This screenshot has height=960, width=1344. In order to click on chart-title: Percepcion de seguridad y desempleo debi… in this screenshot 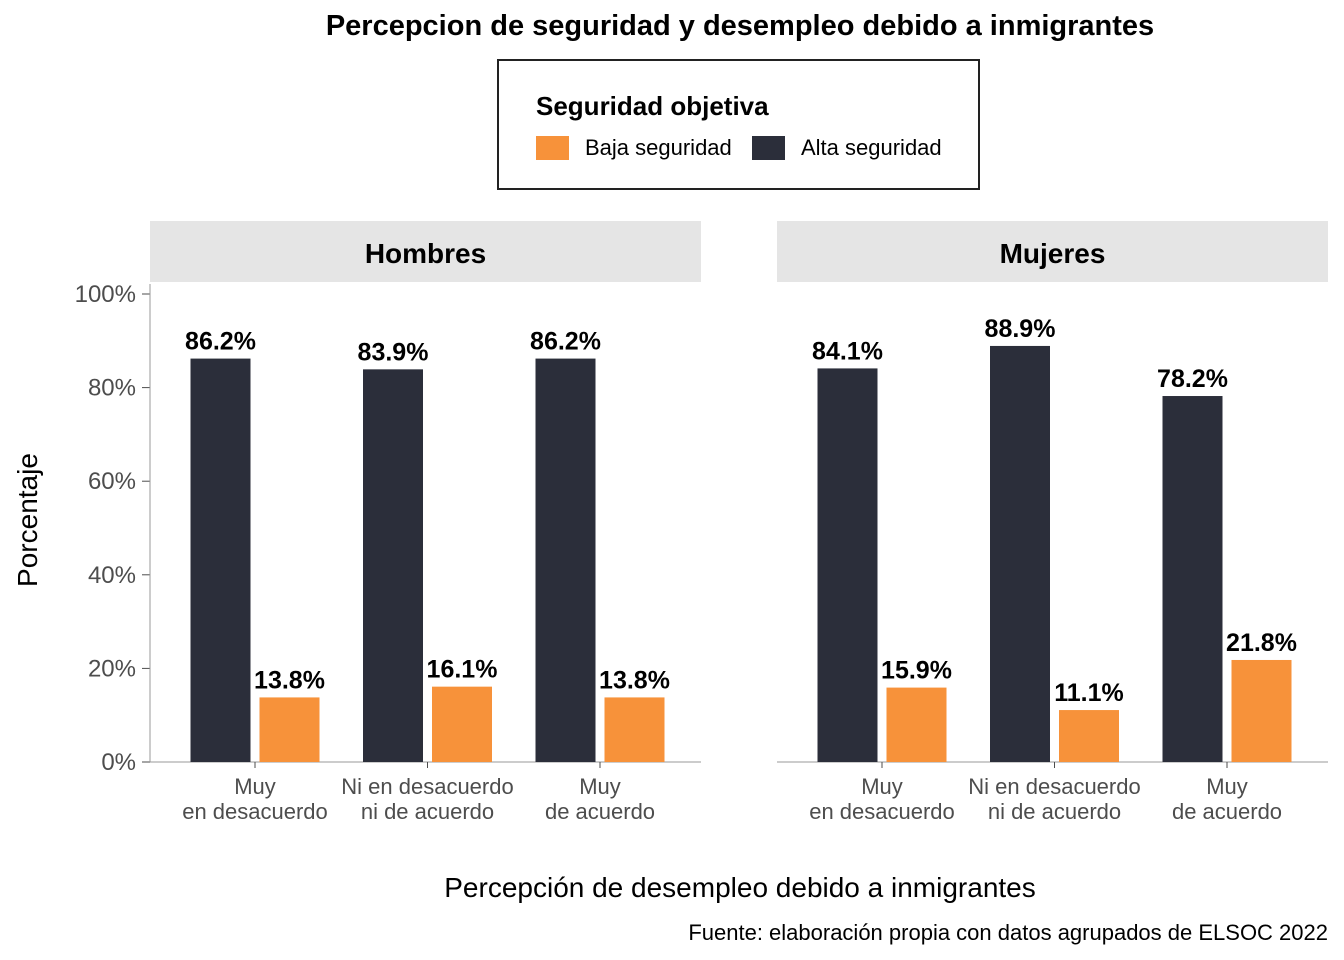, I will do `click(740, 26)`.